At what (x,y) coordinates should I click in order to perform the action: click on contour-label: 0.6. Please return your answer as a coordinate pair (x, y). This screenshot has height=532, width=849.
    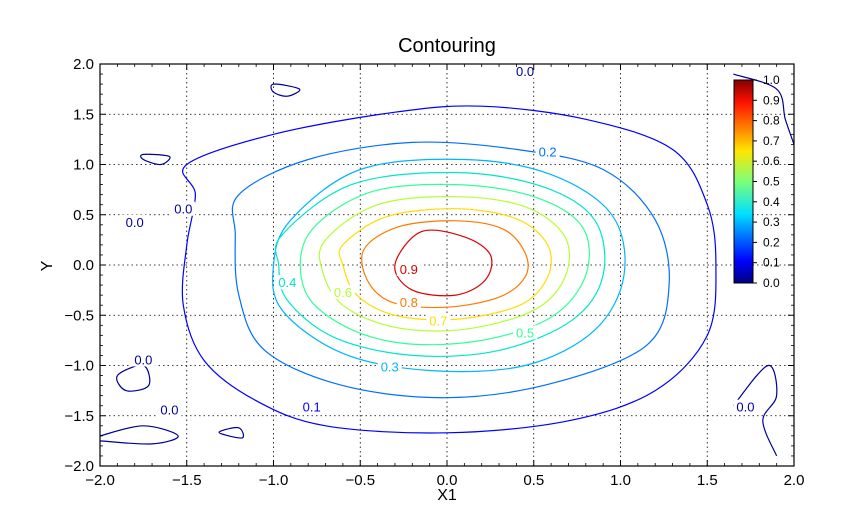
    Looking at the image, I should click on (343, 292).